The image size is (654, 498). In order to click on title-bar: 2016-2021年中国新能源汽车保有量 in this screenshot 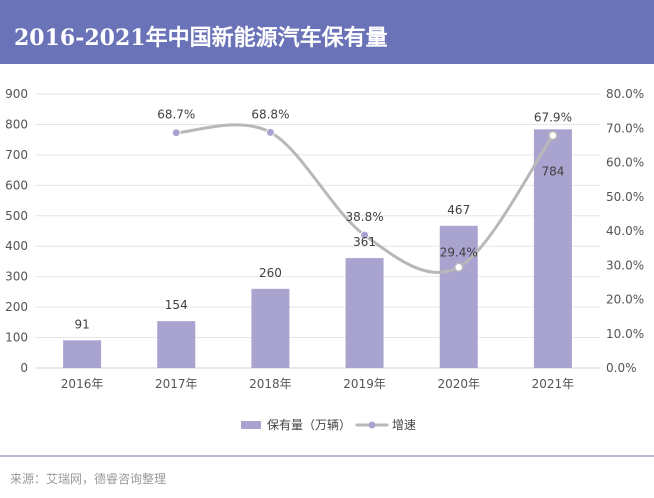, I will do `click(327, 32)`.